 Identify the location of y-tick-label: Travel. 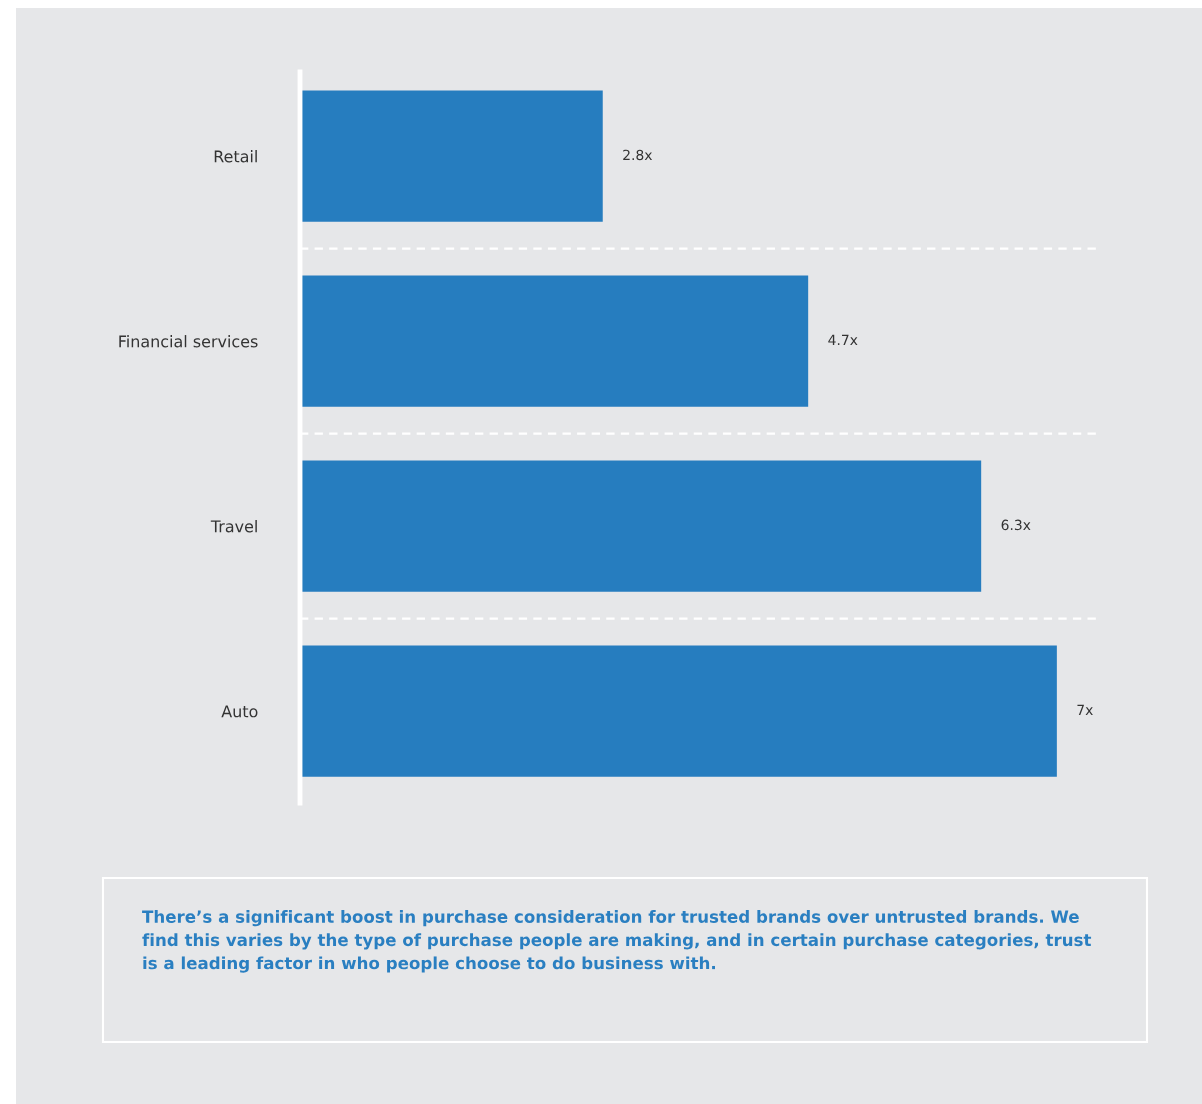
(233, 526).